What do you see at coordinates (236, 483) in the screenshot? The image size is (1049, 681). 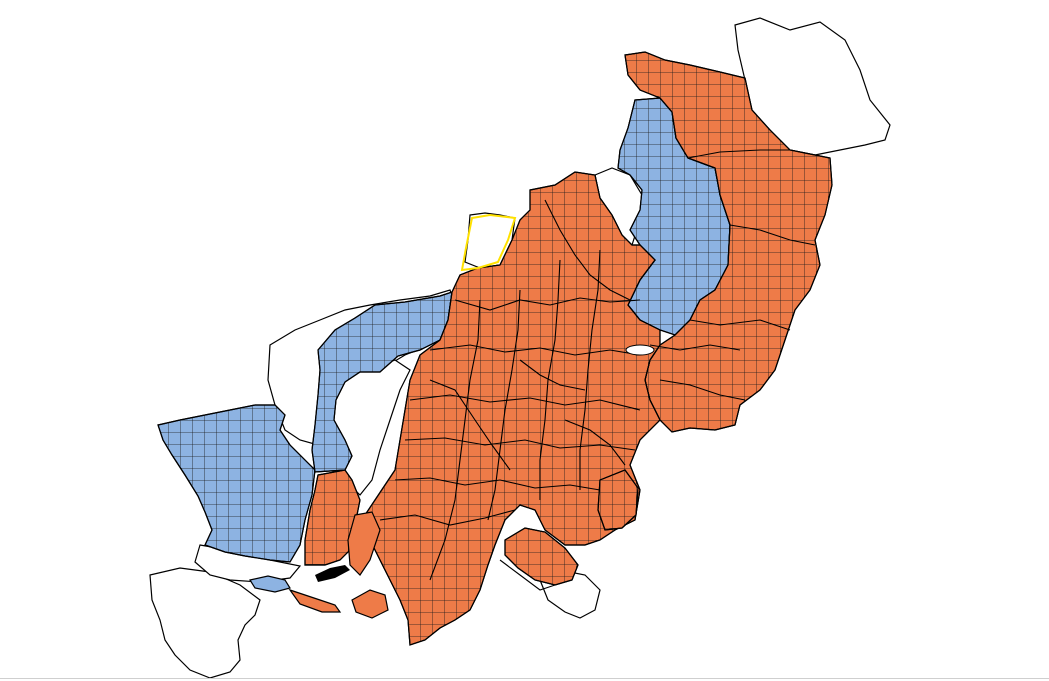 I see `district-blue-west-grid` at bounding box center [236, 483].